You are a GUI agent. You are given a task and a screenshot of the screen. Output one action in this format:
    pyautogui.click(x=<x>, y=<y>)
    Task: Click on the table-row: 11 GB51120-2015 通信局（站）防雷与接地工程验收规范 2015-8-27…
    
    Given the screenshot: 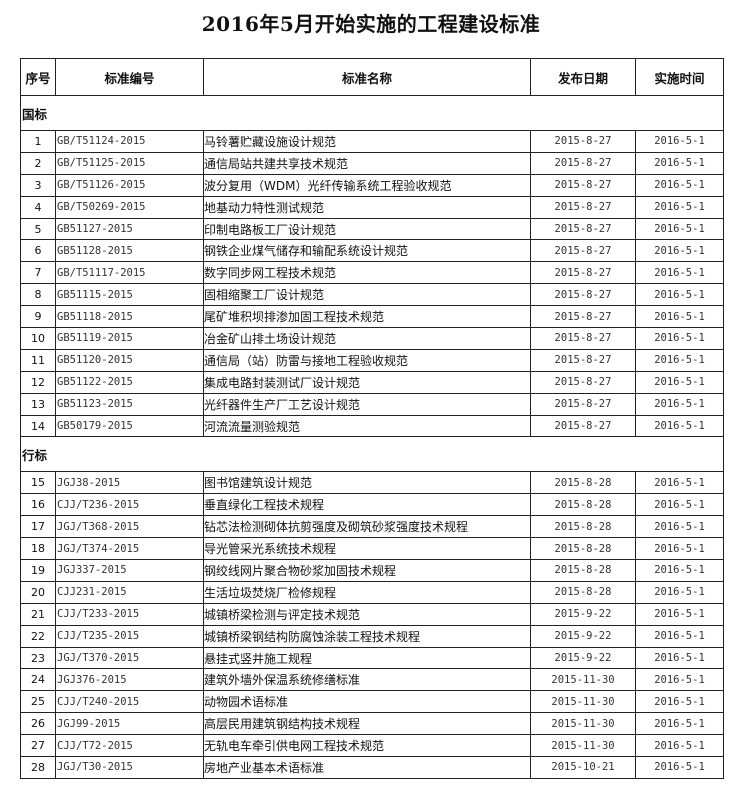 What is the action you would take?
    pyautogui.click(x=372, y=360)
    